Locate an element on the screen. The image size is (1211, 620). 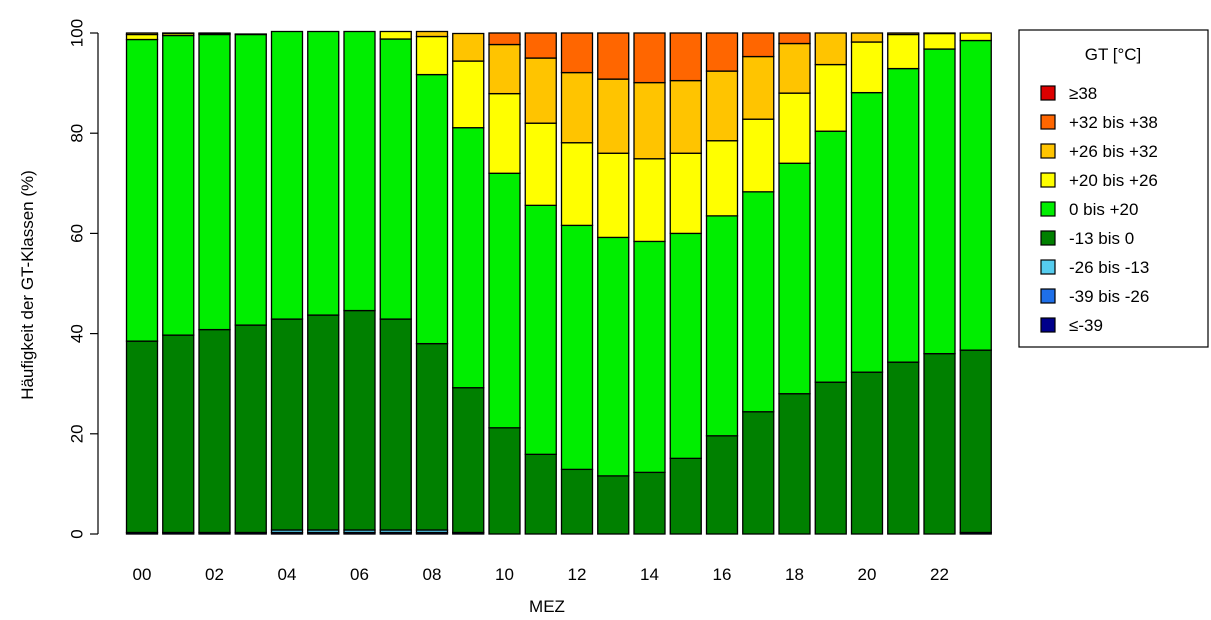
legend-label: -39 bis -26 is located at coordinates (1109, 296).